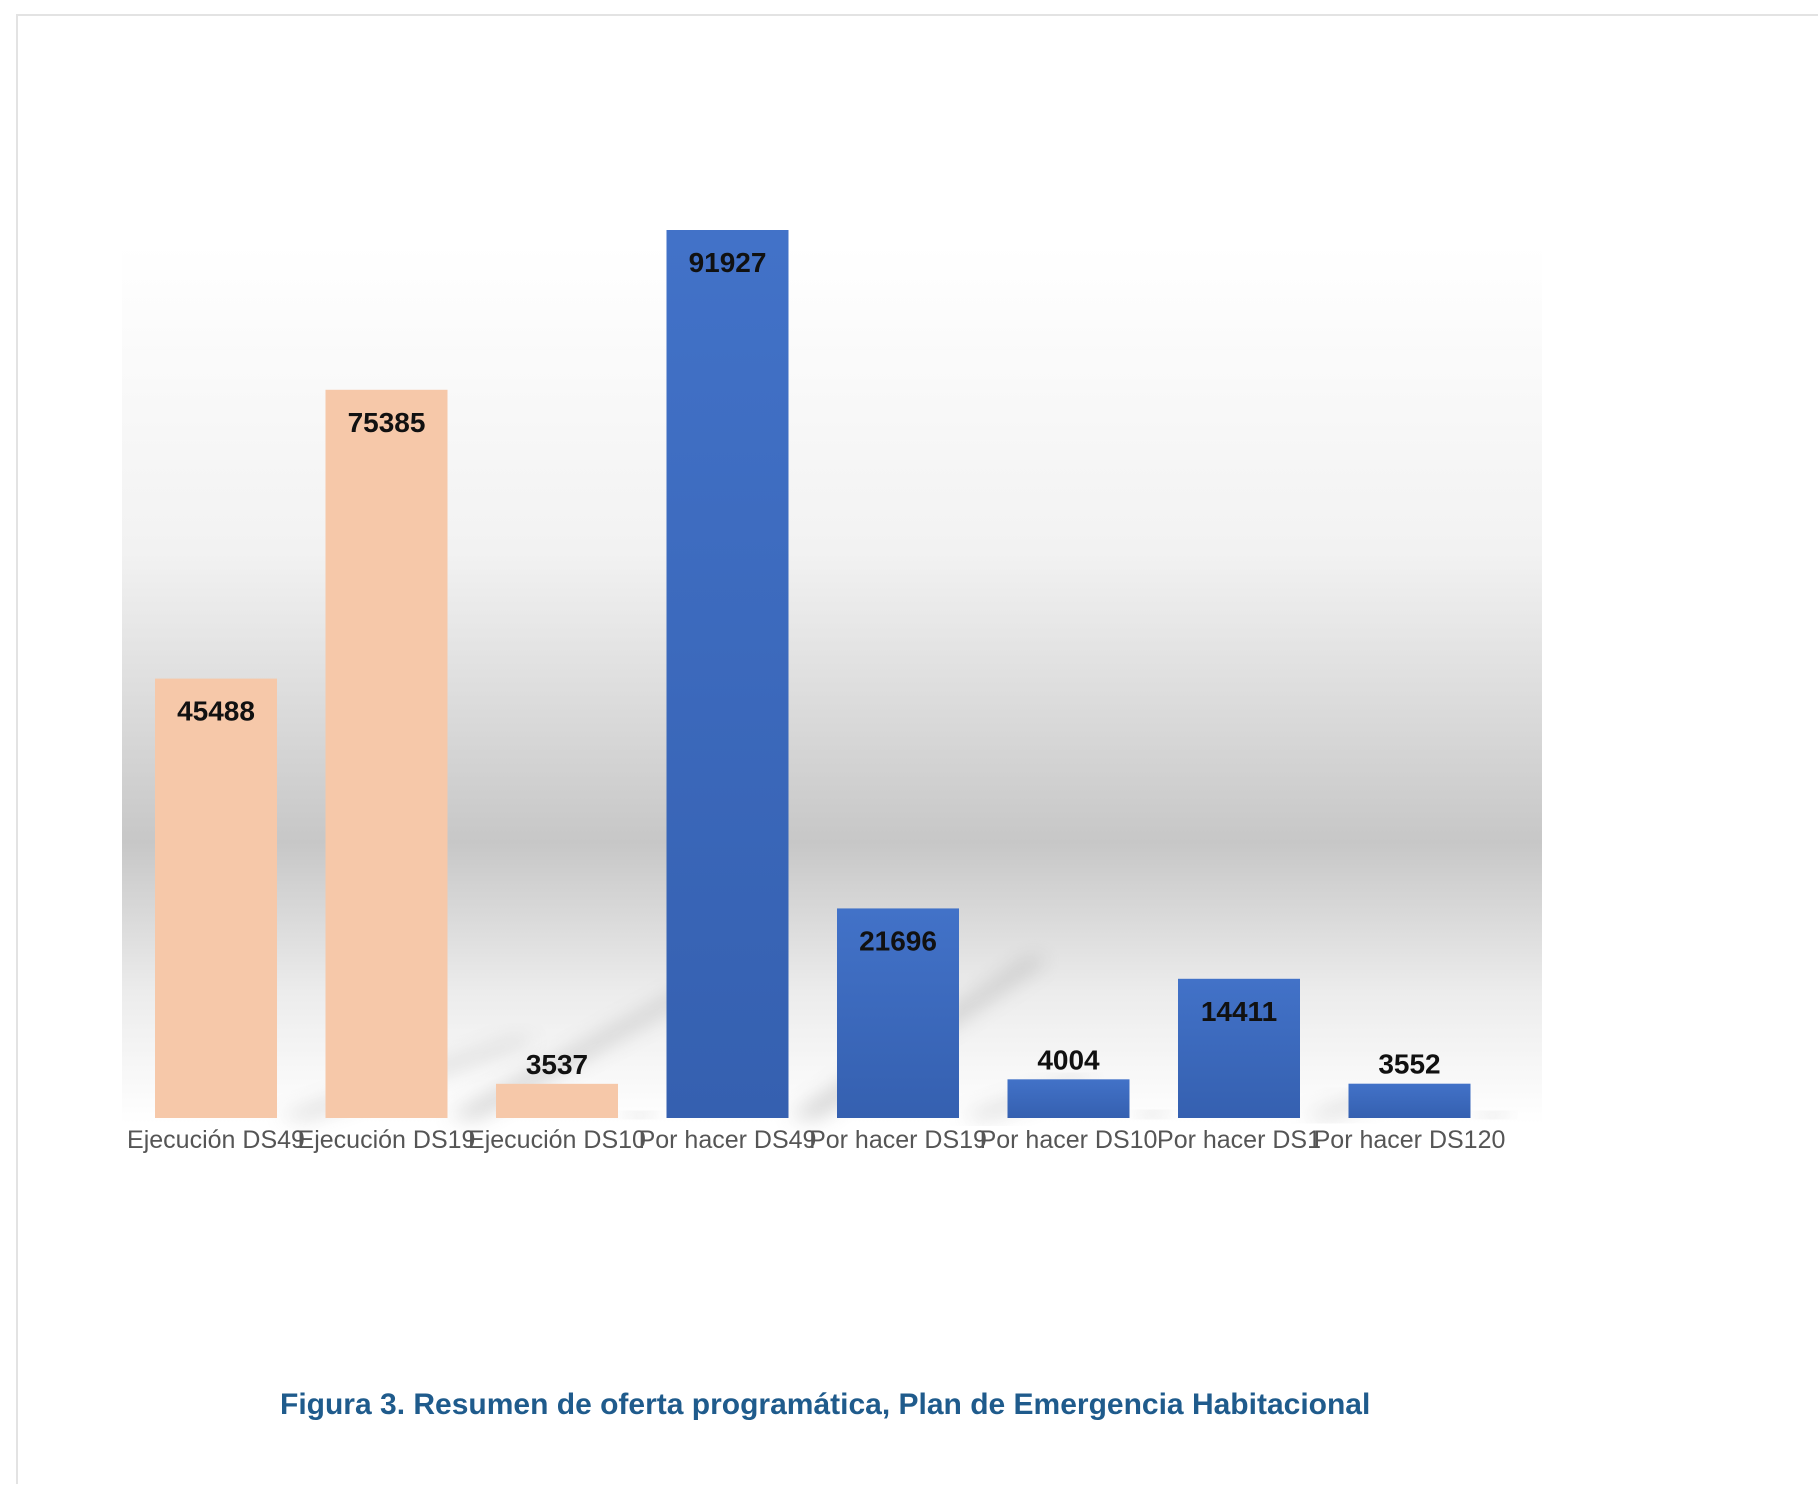 The image size is (1818, 1486). What do you see at coordinates (216, 1140) in the screenshot?
I see `category-label: Ejecución DS49` at bounding box center [216, 1140].